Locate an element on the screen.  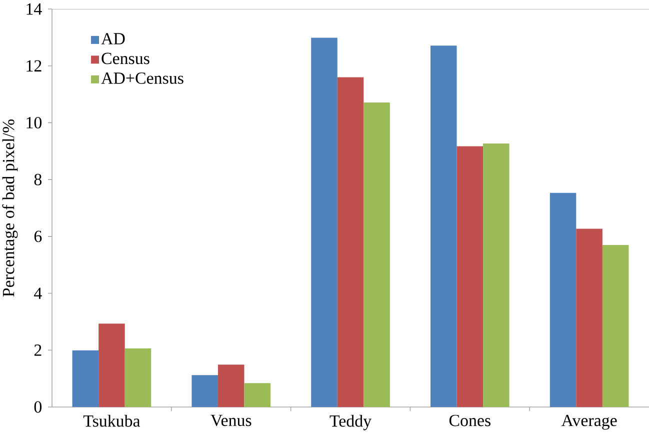
x-tick-label: Venus is located at coordinates (231, 420).